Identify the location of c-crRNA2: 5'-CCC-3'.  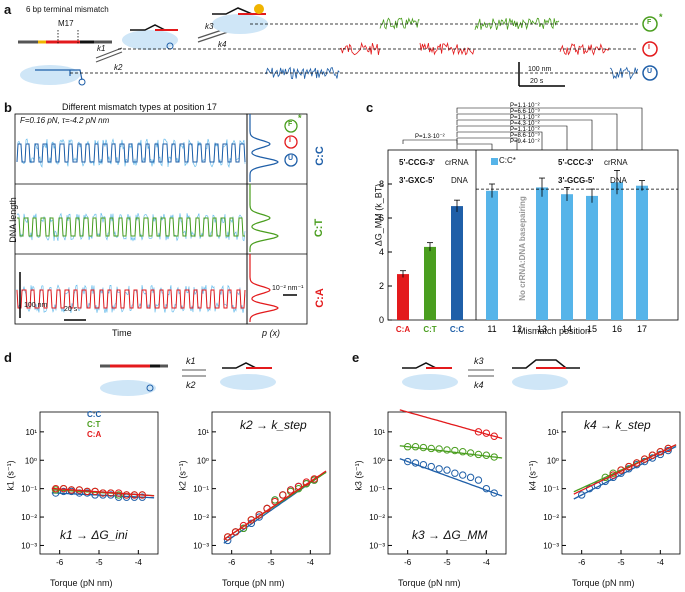
(576, 162).